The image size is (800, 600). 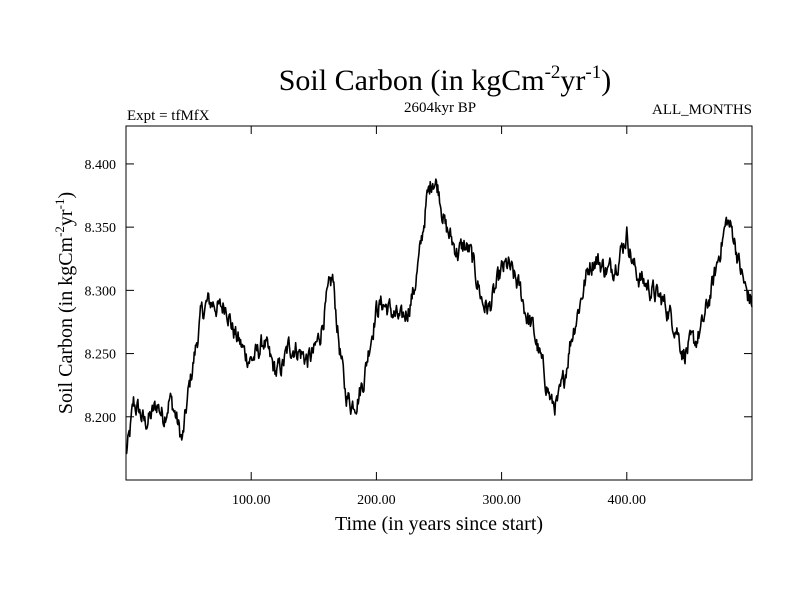 I want to click on y-title-sup-1: -2, so click(x=59, y=231).